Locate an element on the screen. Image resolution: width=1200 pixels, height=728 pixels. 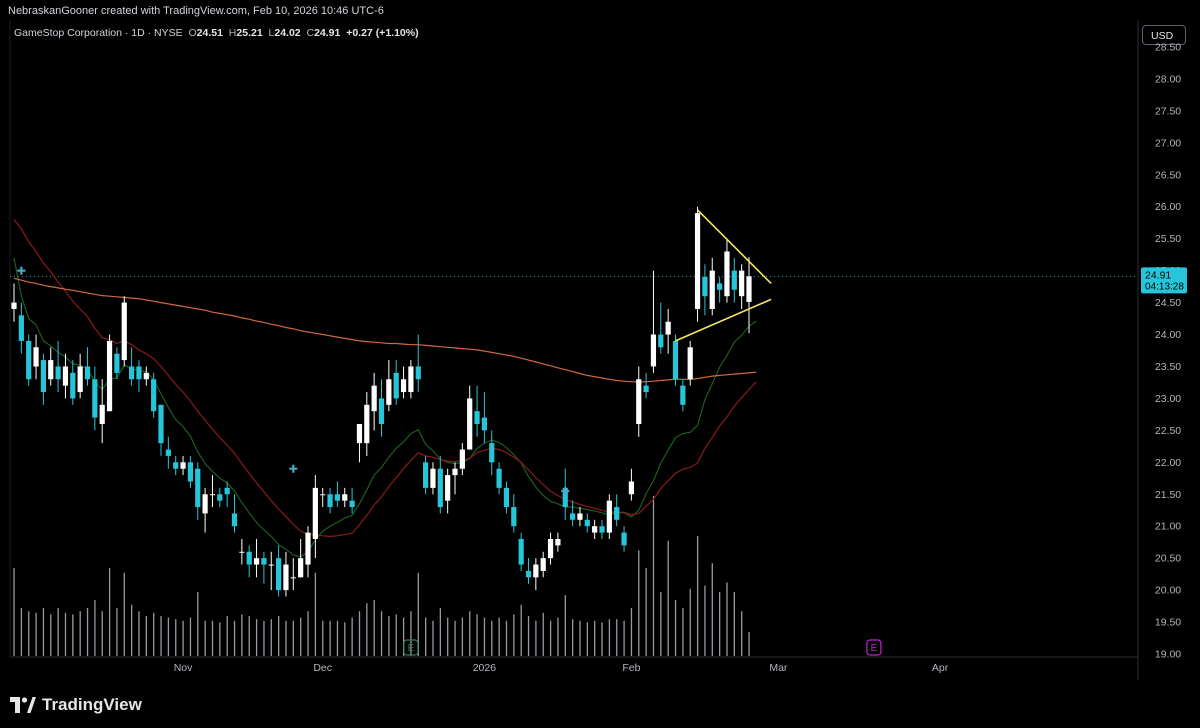
price-tick-label: 19.50 is located at coordinates (1168, 623).